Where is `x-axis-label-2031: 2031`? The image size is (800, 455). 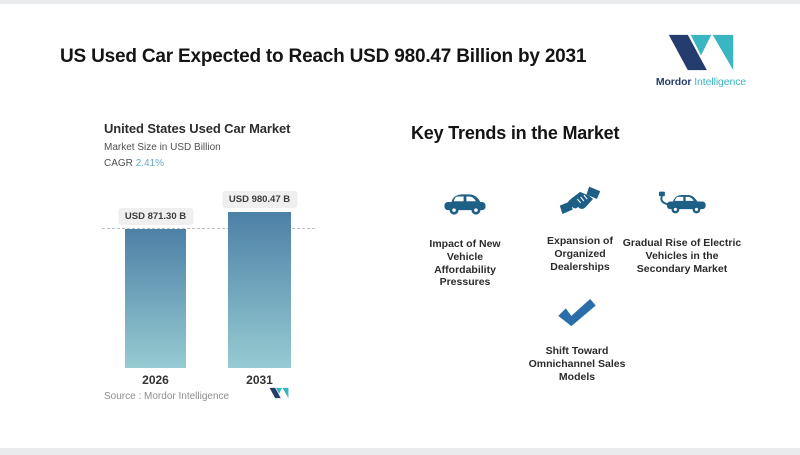 x-axis-label-2031: 2031 is located at coordinates (259, 380).